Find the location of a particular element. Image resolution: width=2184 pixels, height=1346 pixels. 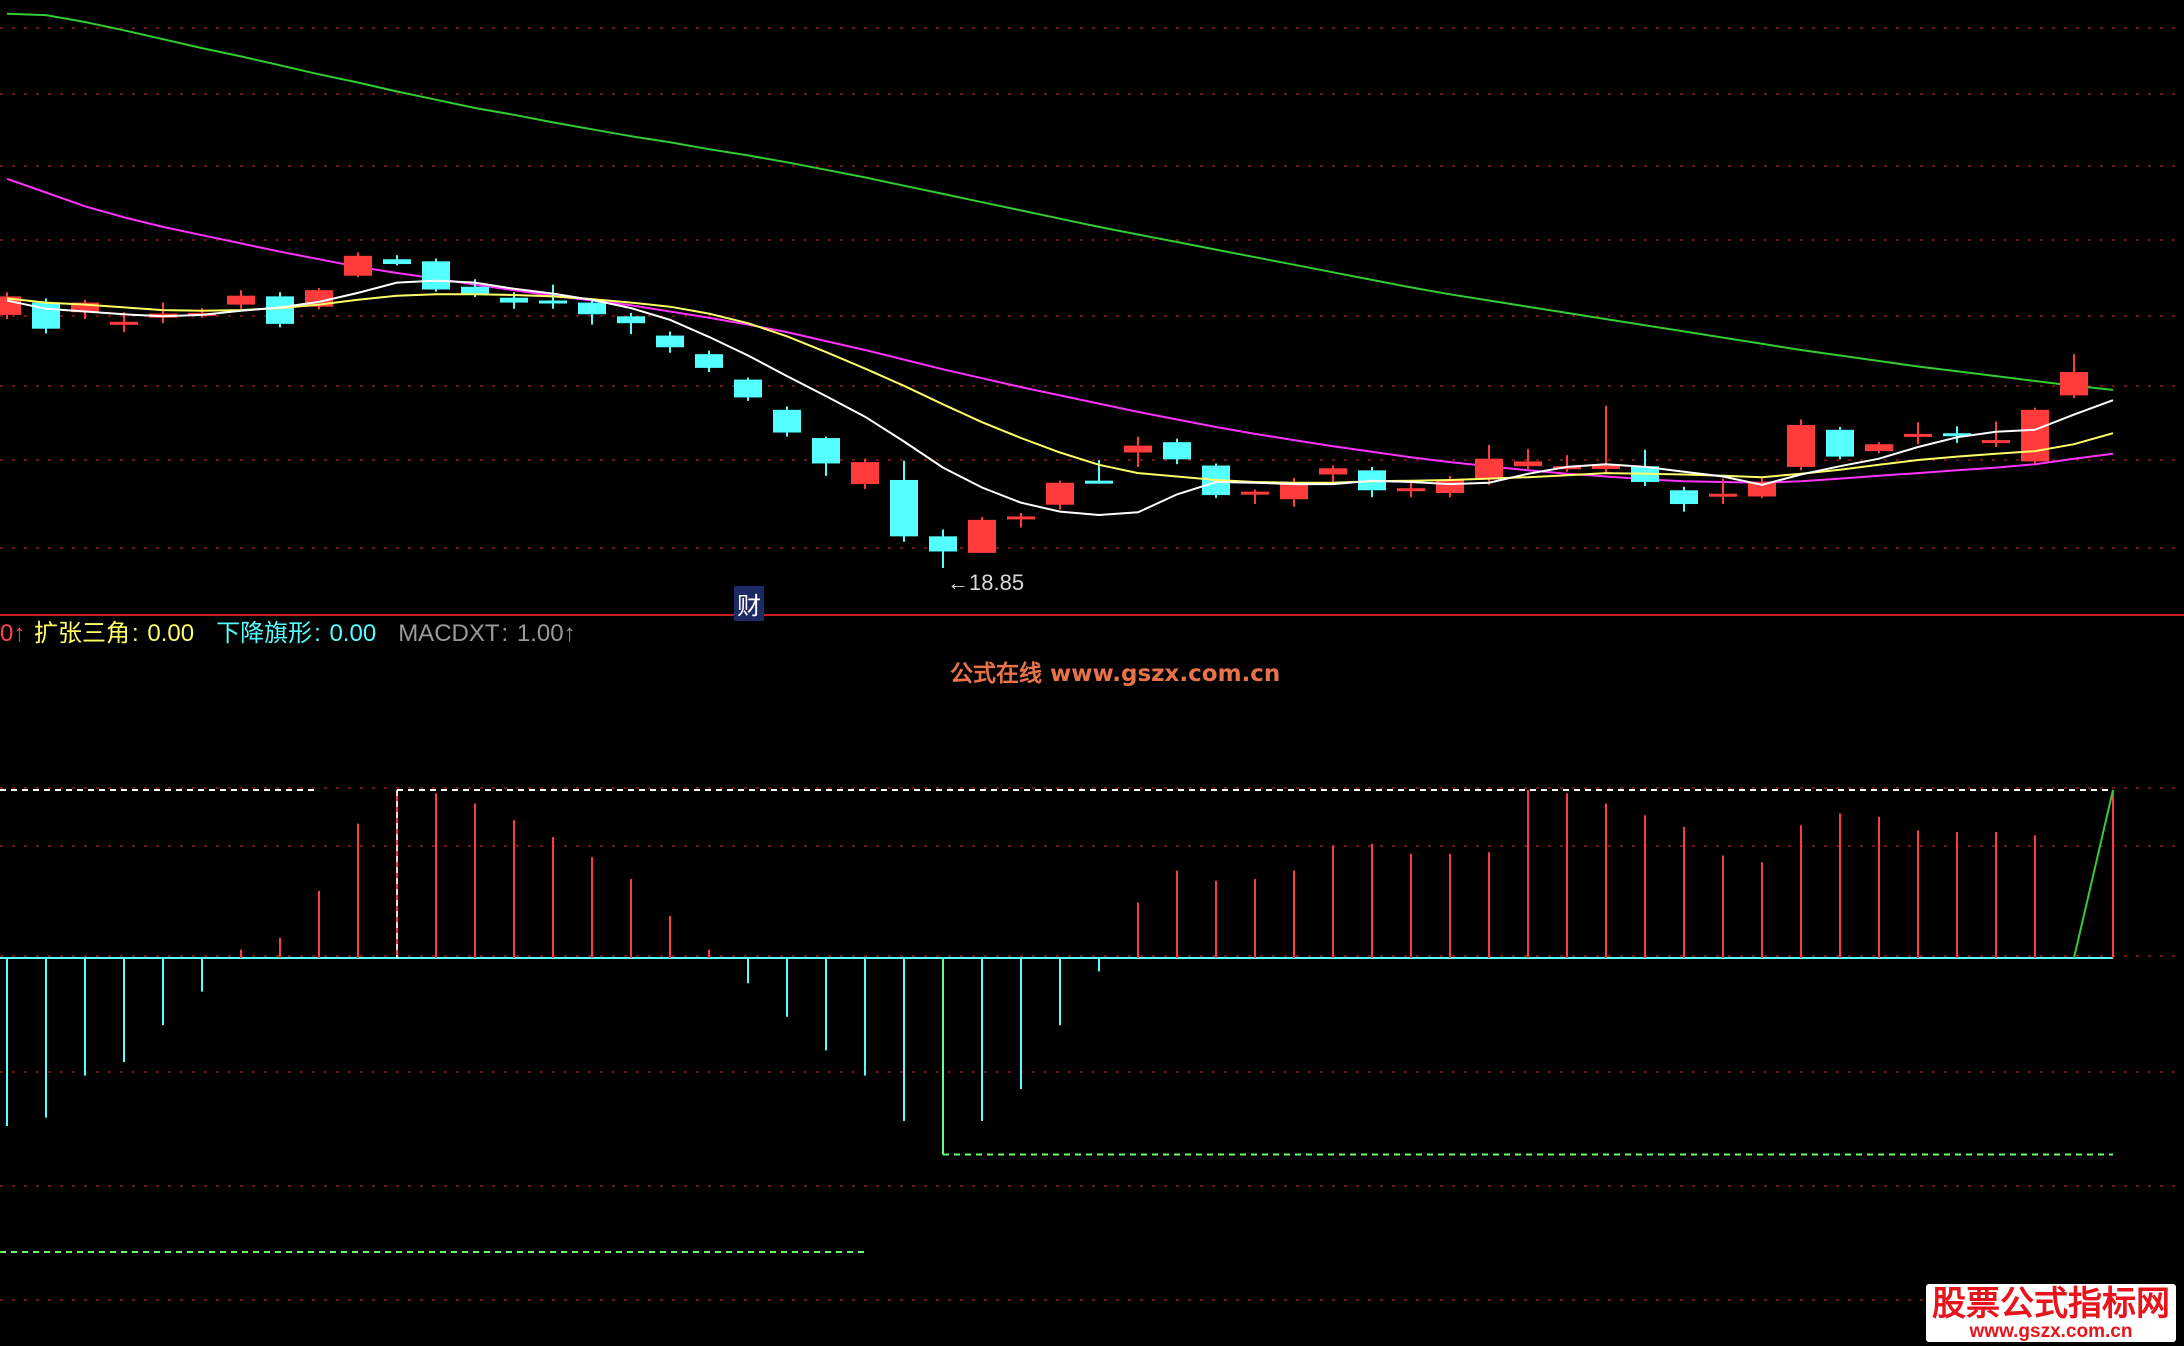

indicator-title-bar: 0↑ 扩张三角: 0.00 下降旗形: 0.00 MACDXT: 1.00↑ is located at coordinates (288, 633).